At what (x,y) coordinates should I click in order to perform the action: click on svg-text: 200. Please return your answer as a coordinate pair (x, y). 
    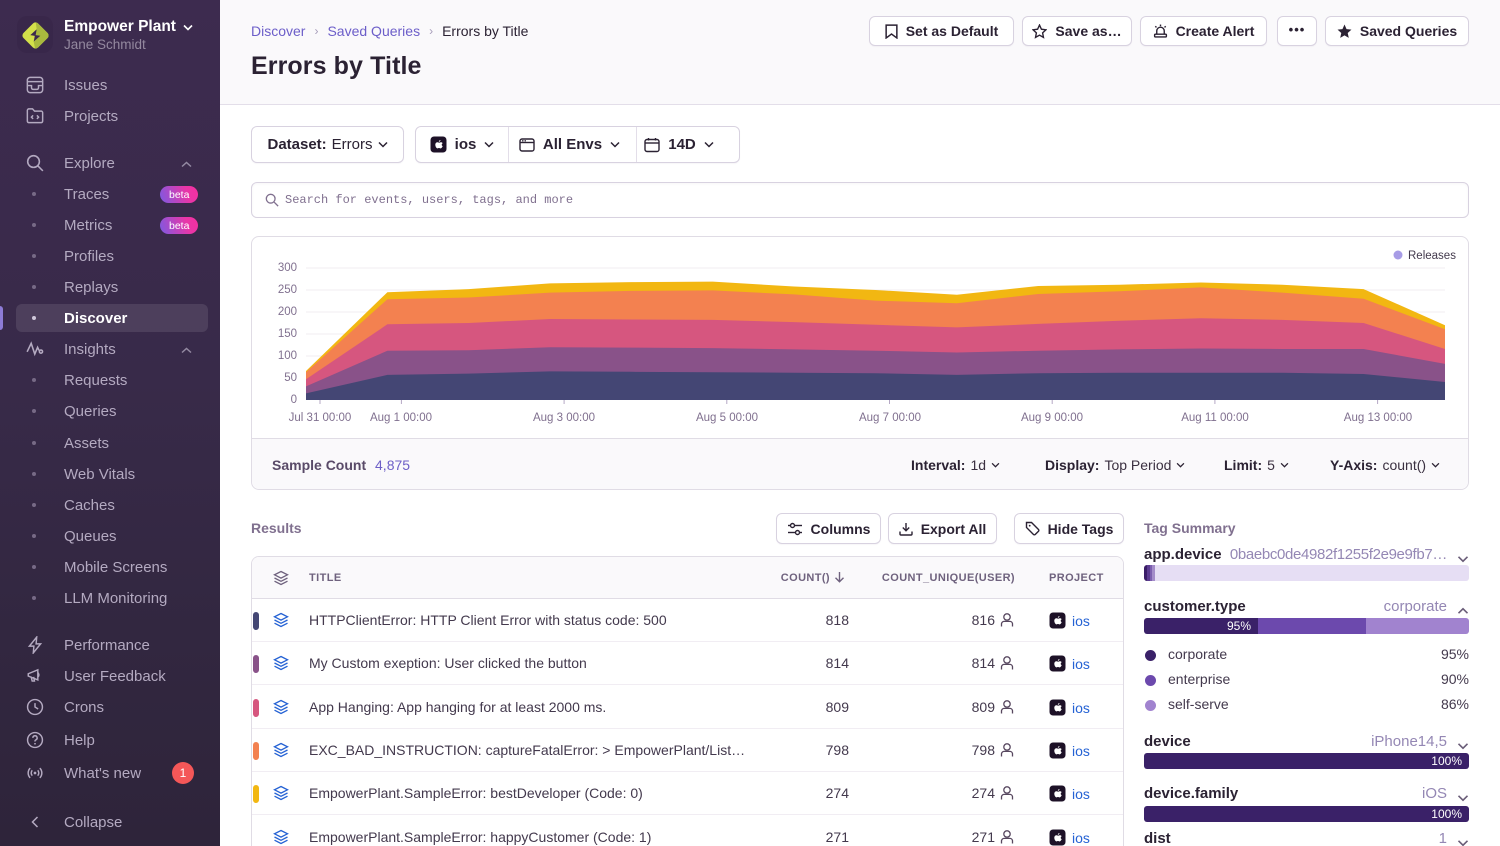
    Looking at the image, I should click on (287, 312).